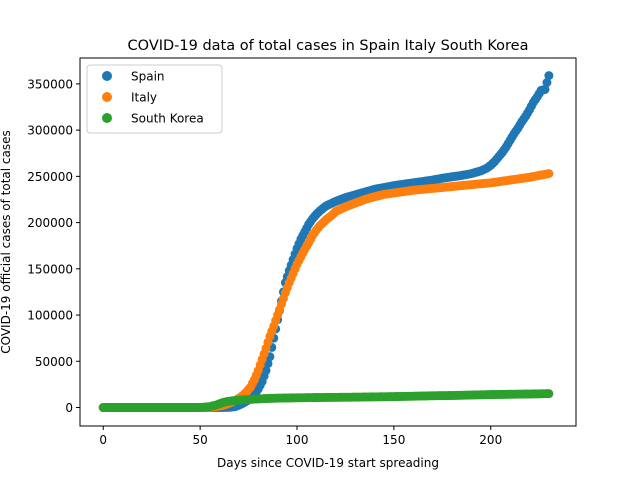 The height and width of the screenshot is (480, 640). What do you see at coordinates (50, 131) in the screenshot?
I see `y-tick-label: 300000` at bounding box center [50, 131].